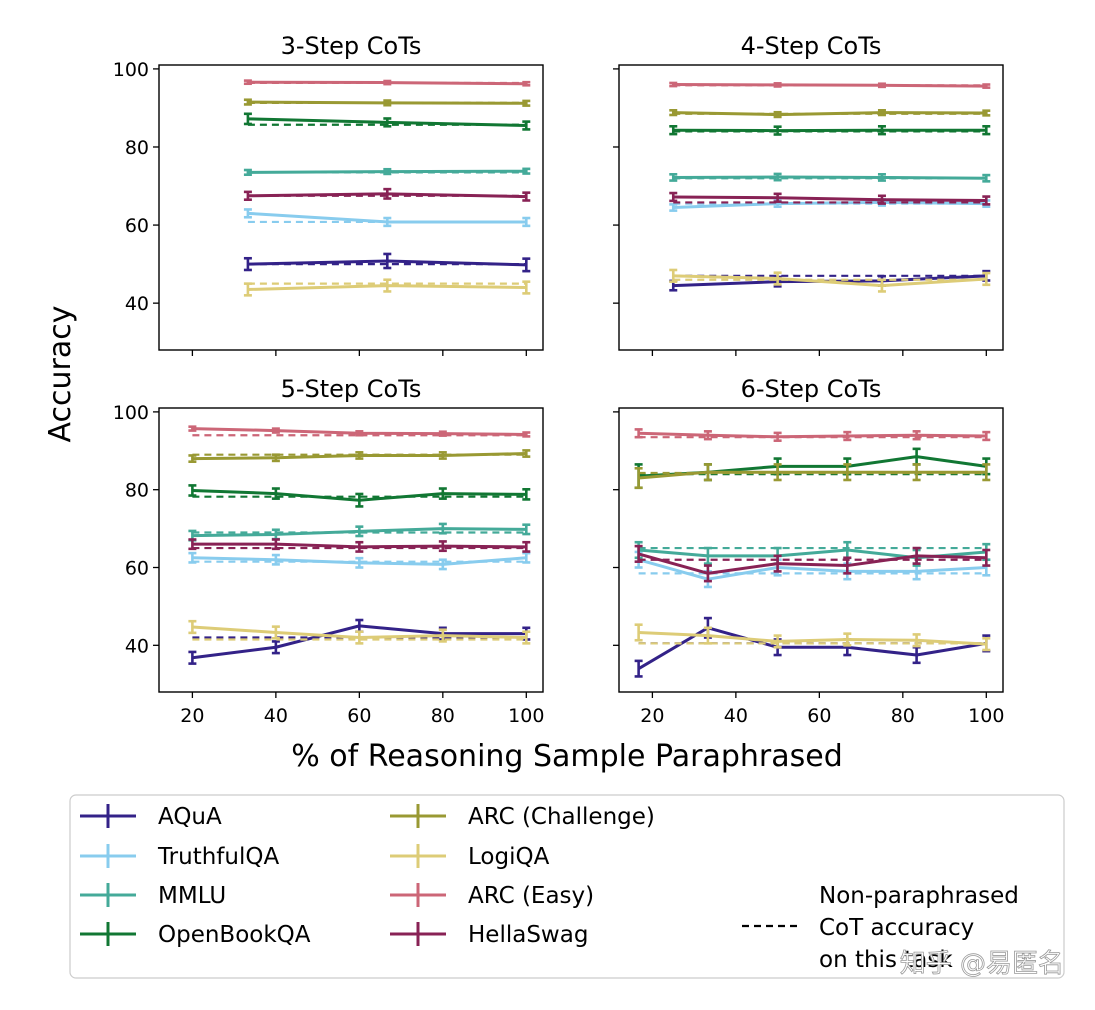 The width and height of the screenshot is (1095, 1010). I want to click on x-tick-label: 100, so click(526, 716).